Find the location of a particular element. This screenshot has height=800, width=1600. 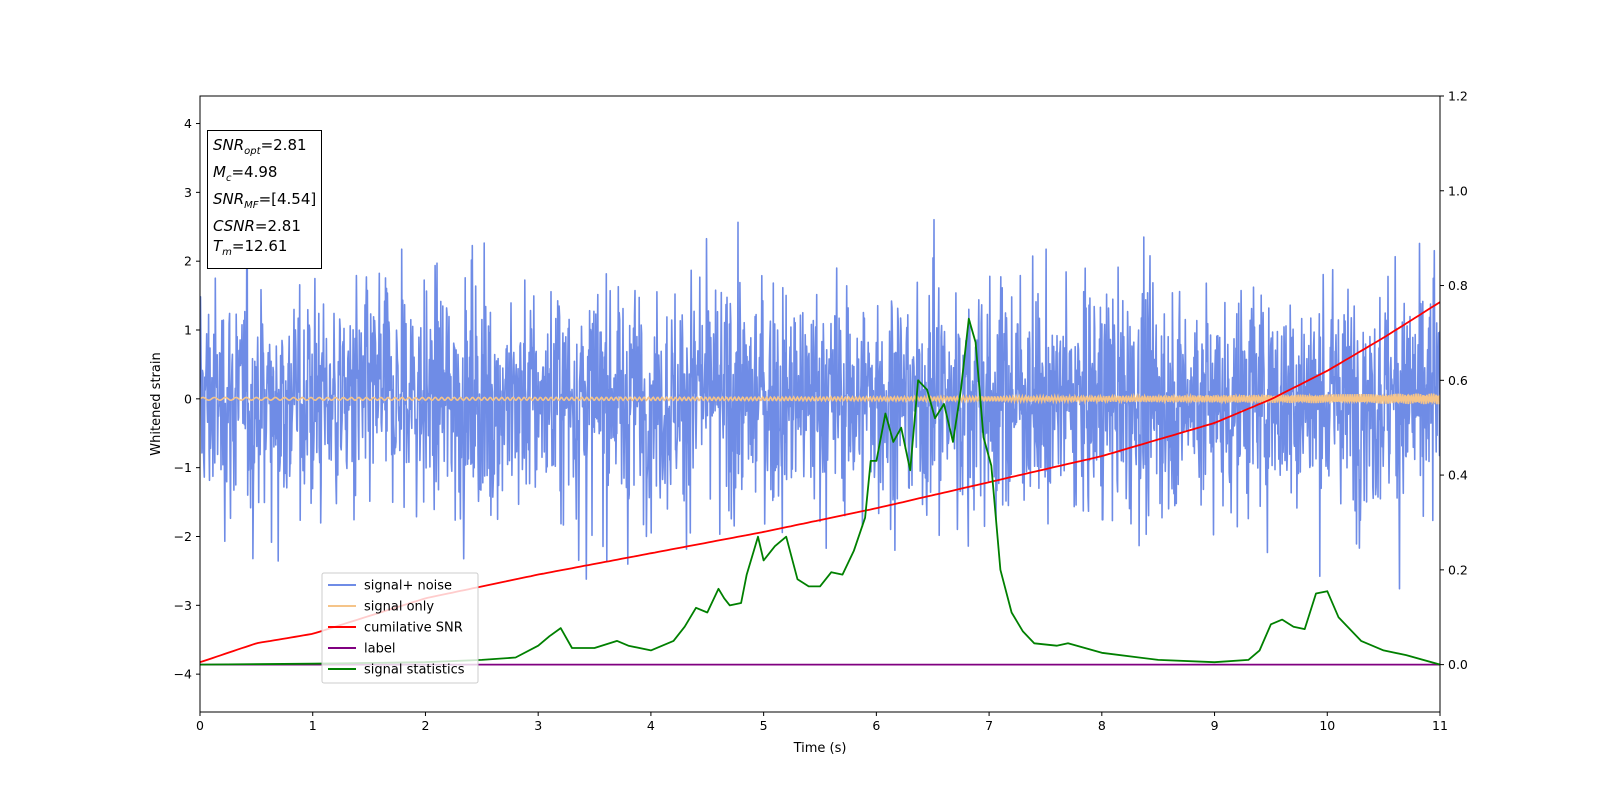

x-tick-label: 6 is located at coordinates (876, 725).